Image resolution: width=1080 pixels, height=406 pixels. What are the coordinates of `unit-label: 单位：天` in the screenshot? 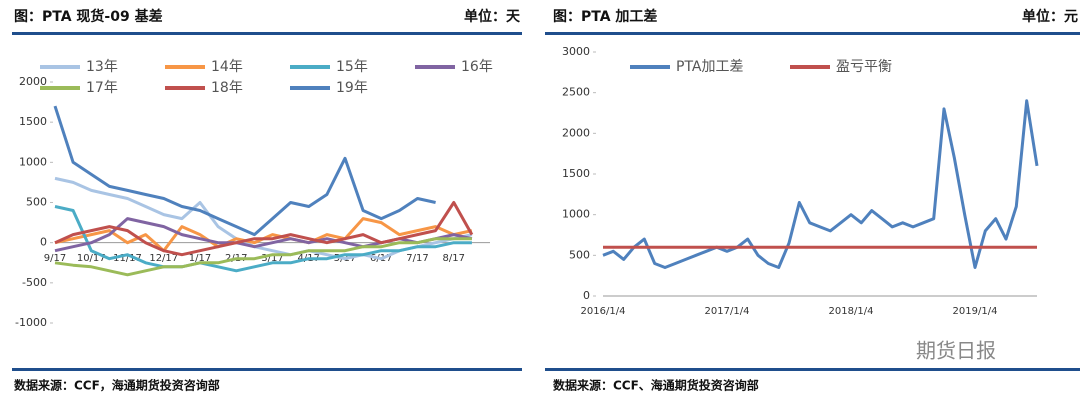 It's located at (492, 16).